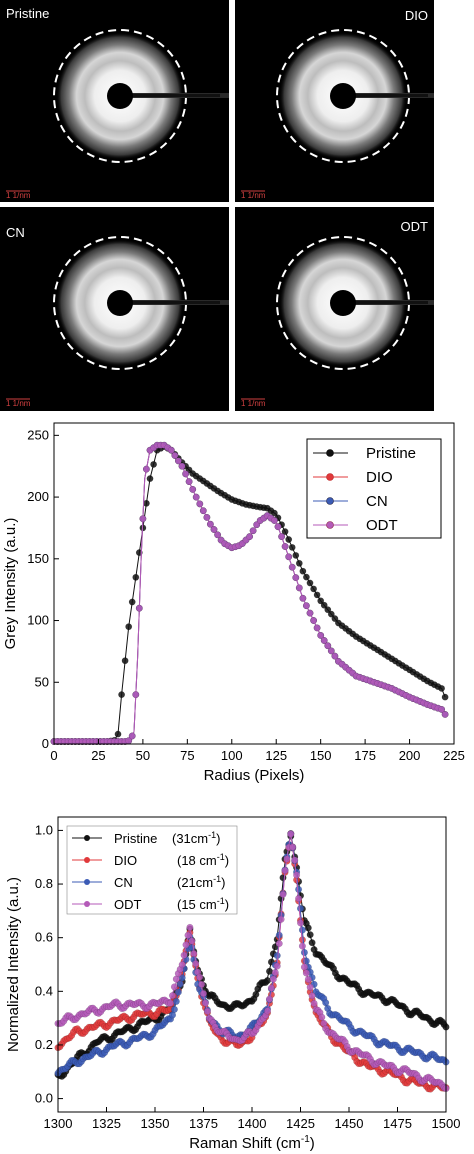 Image resolution: width=474 pixels, height=1154 pixels. Describe the element at coordinates (18, 195) in the screenshot. I see `scale-label-pristine: 1 1/nm` at that location.